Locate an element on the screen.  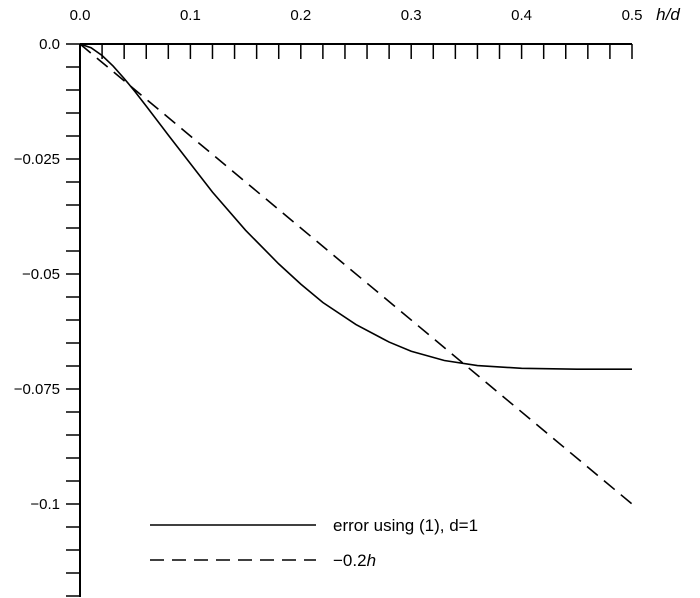
y-tick-label: −0.05 is located at coordinates (41, 274).